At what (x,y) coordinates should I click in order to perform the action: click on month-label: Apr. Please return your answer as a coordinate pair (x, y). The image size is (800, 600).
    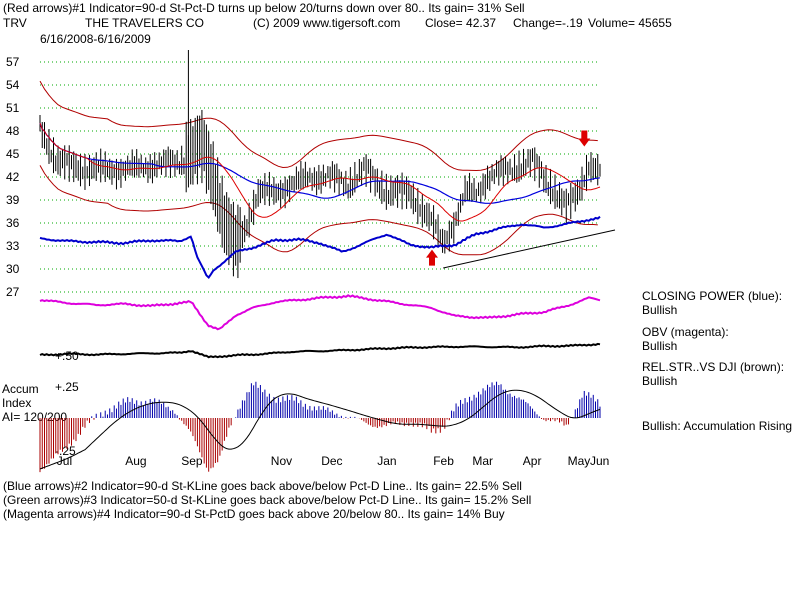
    Looking at the image, I should click on (532, 461).